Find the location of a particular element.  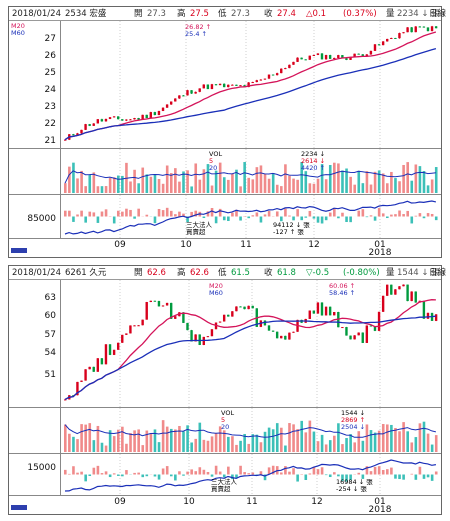

volume-svg is located at coordinates (251, 430).